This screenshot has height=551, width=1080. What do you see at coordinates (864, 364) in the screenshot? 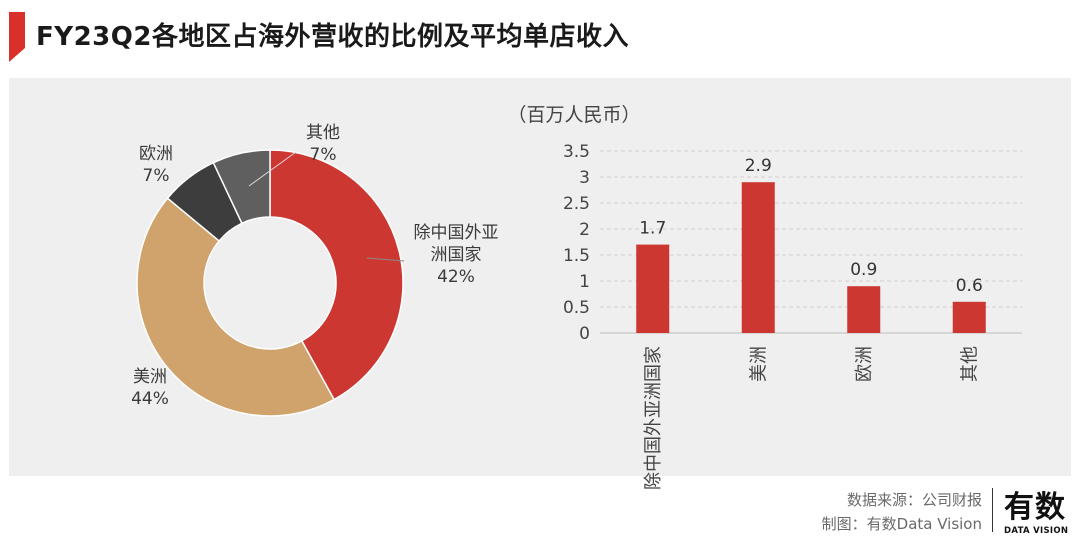
I see `bar-x-tick-label: 欧洲` at bounding box center [864, 364].